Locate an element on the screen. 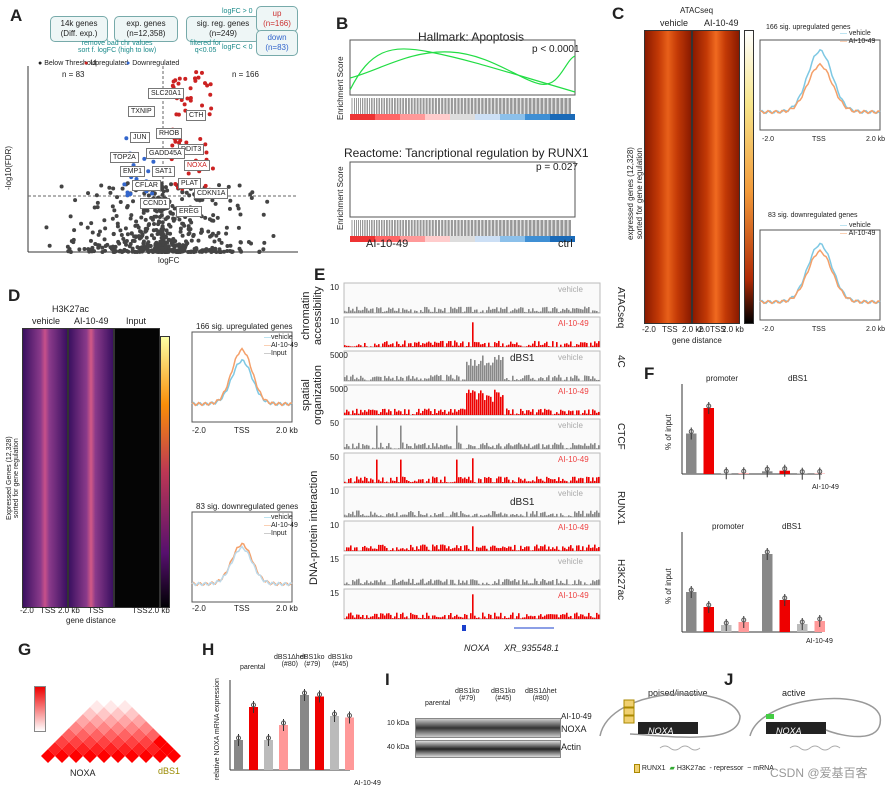 Image resolution: width=895 pixels, height=789 pixels. h-group-3: dBS1ko (#79) is located at coordinates (312, 661).